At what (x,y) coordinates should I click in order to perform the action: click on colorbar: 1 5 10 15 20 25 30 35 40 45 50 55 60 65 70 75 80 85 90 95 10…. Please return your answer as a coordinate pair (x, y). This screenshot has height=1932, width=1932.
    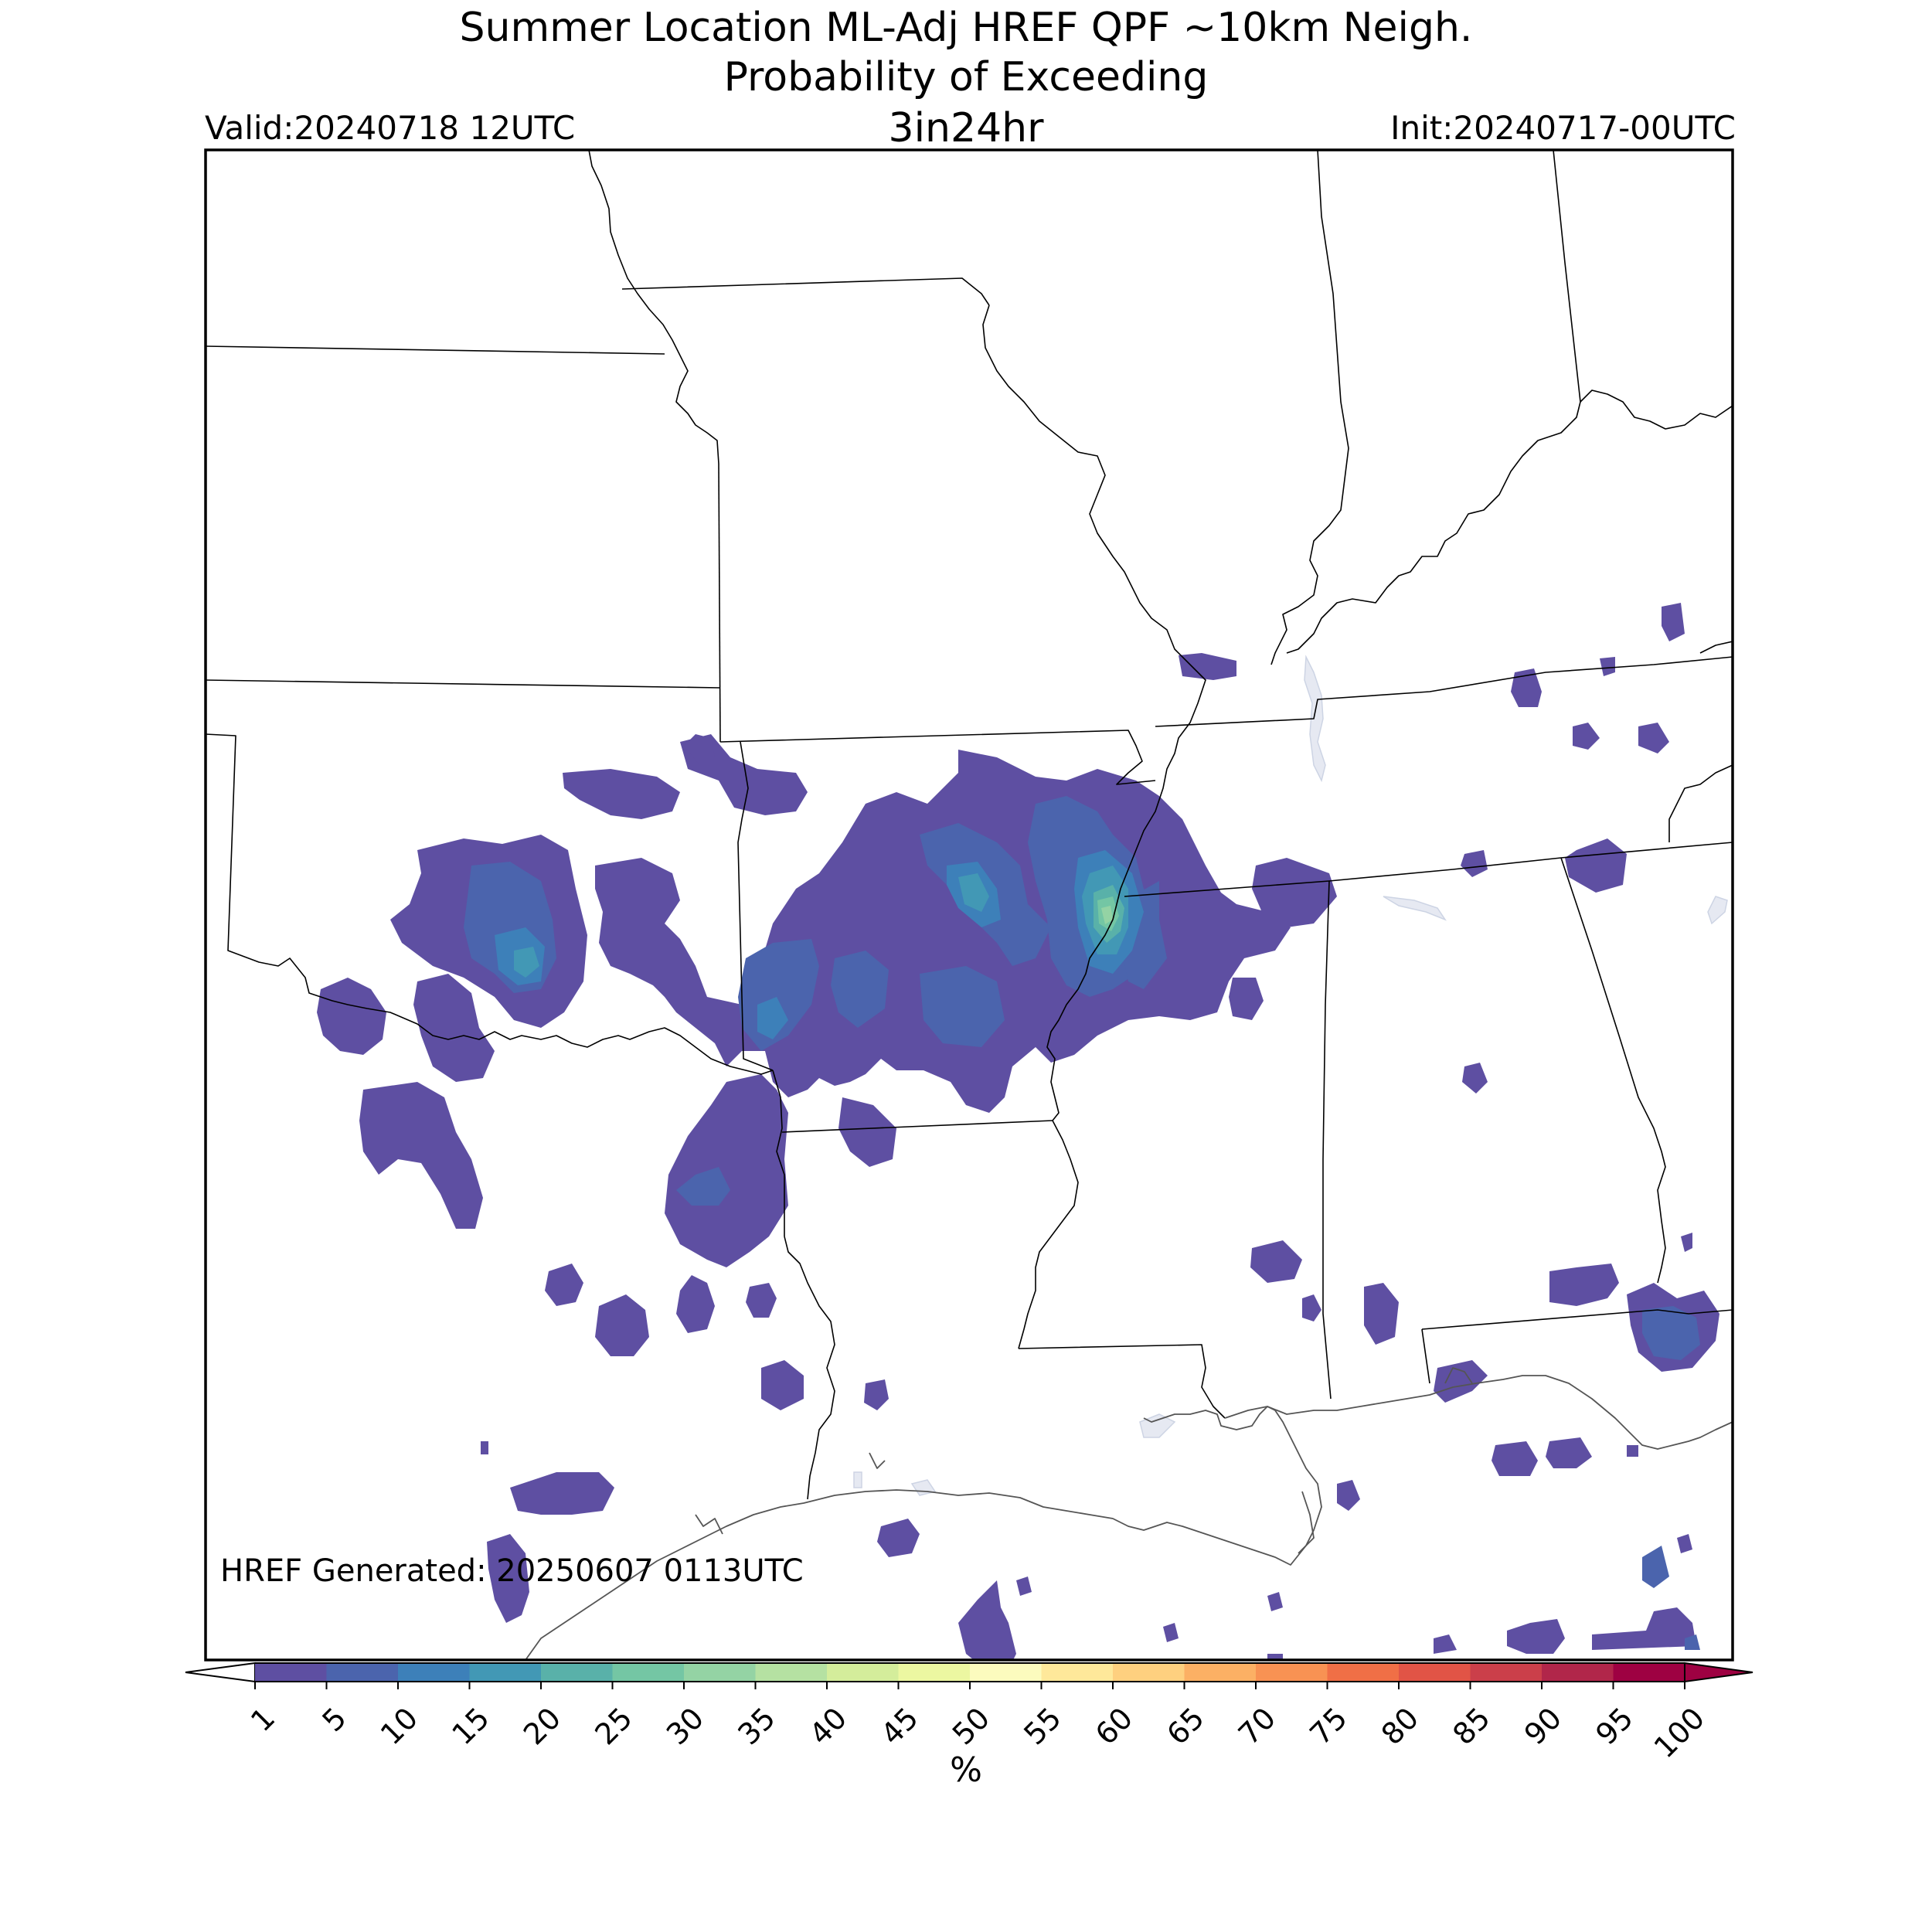
    Looking at the image, I should click on (969, 1713).